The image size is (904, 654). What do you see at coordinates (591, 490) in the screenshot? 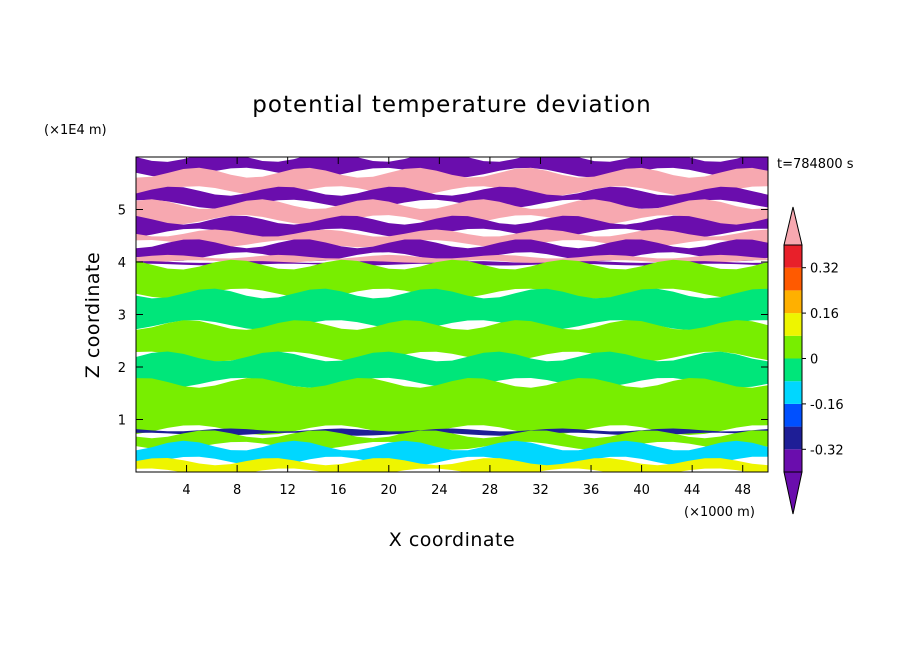
I see `x-tick-label: 36` at bounding box center [591, 490].